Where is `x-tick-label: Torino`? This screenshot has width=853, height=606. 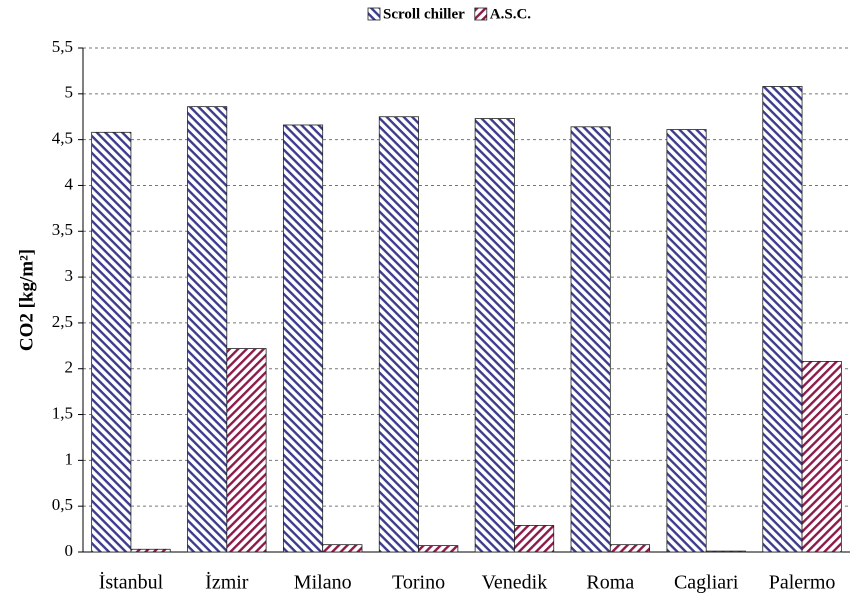 x-tick-label: Torino is located at coordinates (418, 583).